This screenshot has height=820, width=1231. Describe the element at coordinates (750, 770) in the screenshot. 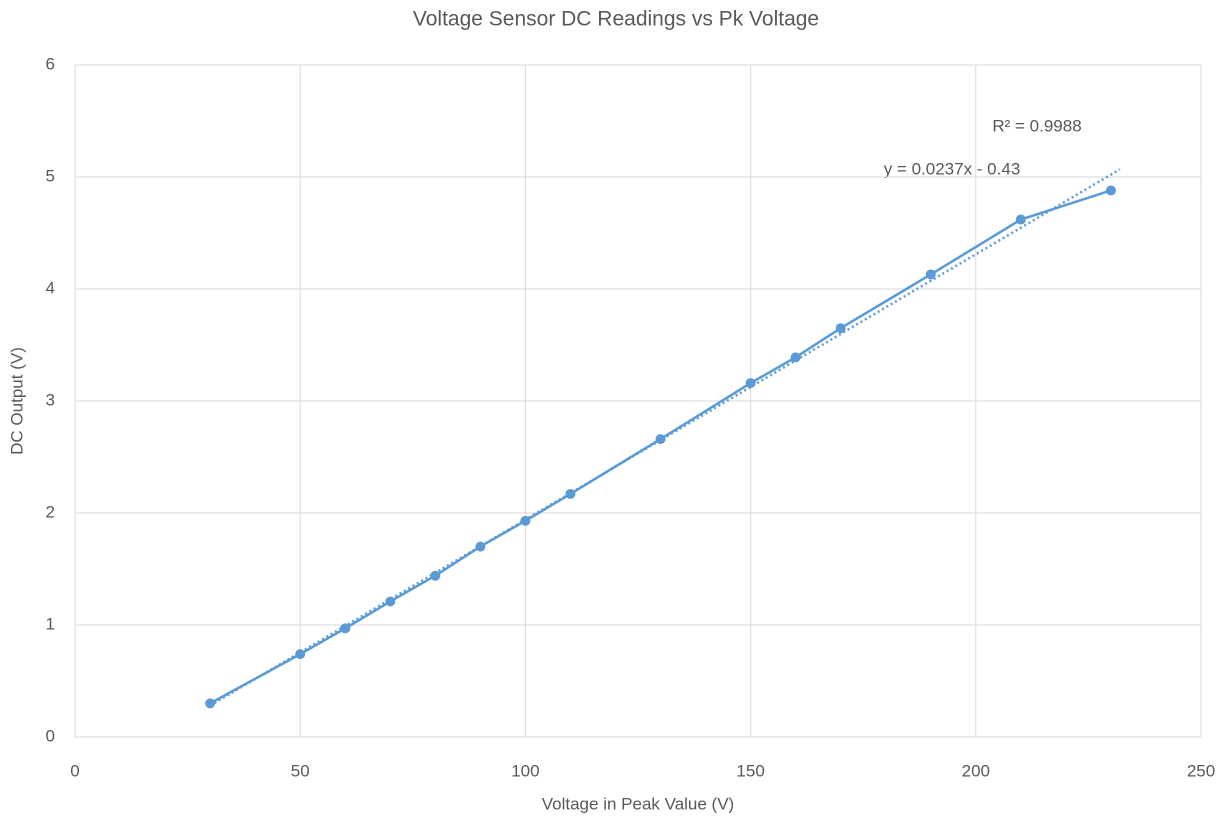

I see `x-tick-label: 150` at that location.